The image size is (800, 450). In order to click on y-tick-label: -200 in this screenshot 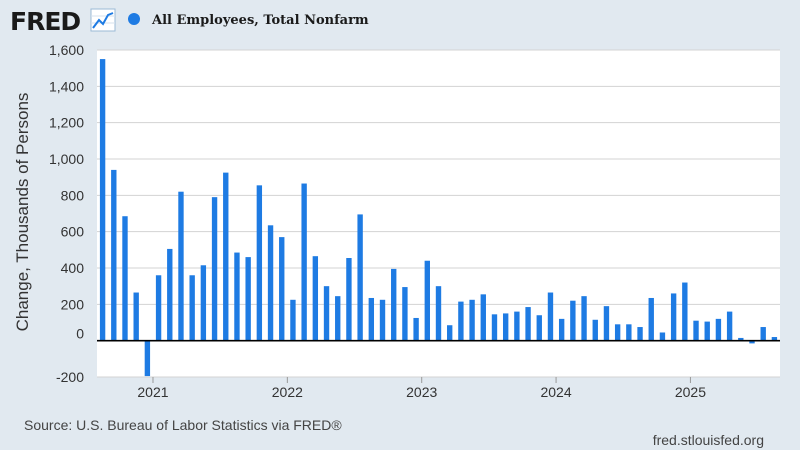, I will do `click(70, 377)`.